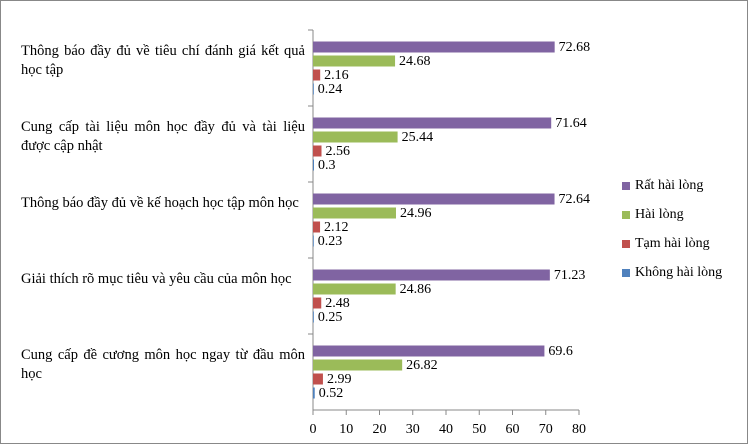 Image resolution: width=748 pixels, height=444 pixels. Describe the element at coordinates (479, 429) in the screenshot. I see `x-tick-label: 50` at that location.